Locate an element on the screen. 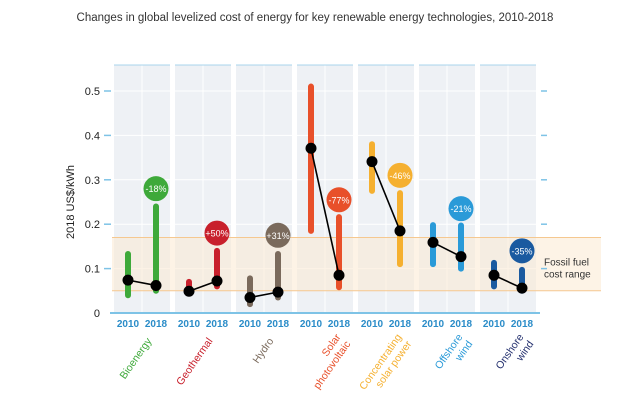  change-badge-label: +50% is located at coordinates (216, 234).